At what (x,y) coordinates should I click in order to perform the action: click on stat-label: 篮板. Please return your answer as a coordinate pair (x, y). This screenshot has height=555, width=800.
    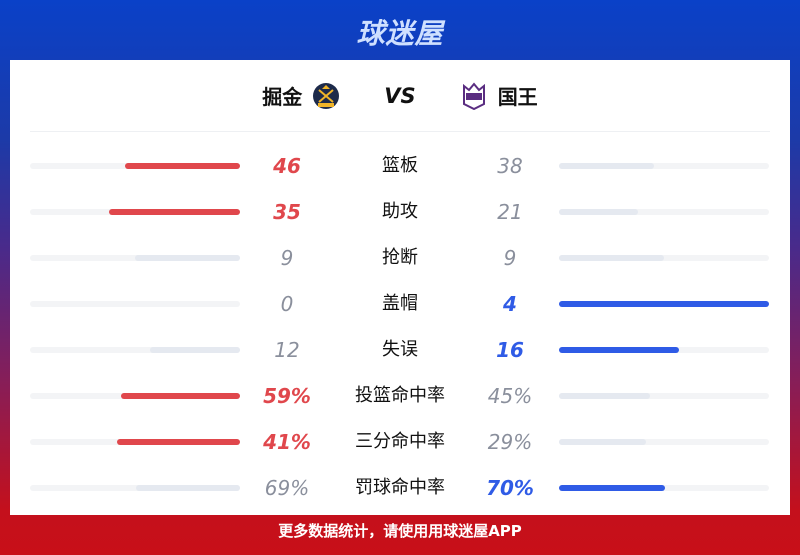
    Looking at the image, I should click on (400, 165).